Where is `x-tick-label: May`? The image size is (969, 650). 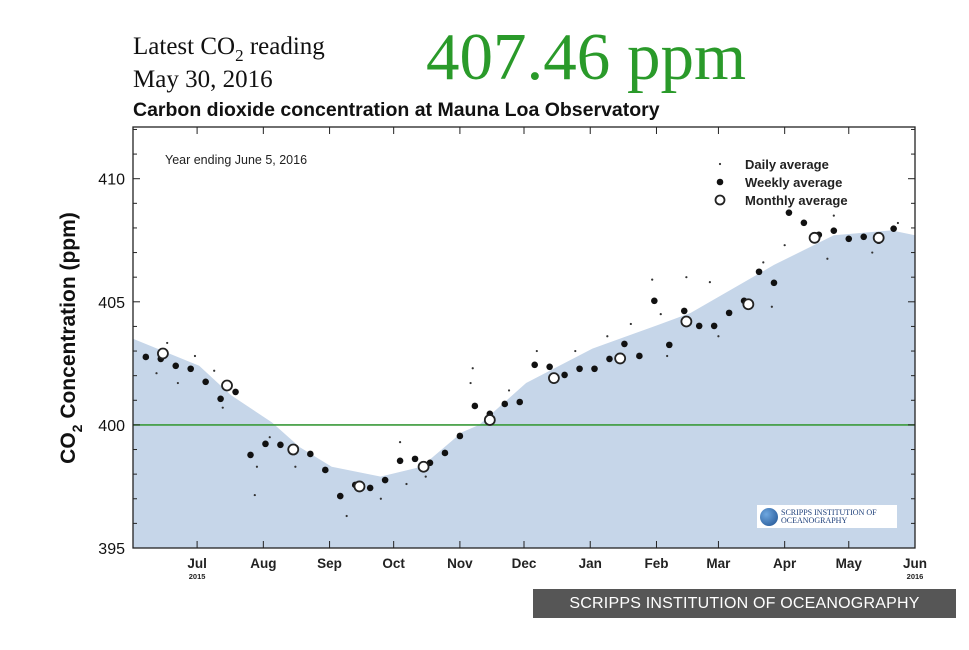
x-tick-label: May is located at coordinates (849, 563).